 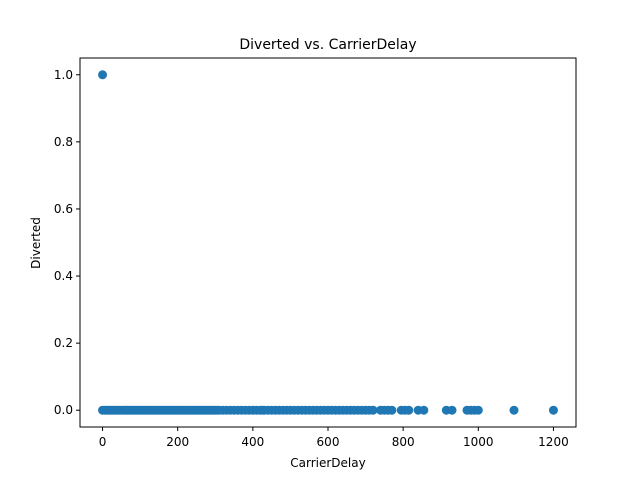 What do you see at coordinates (63, 142) in the screenshot?
I see `y-tick-label: 0.8` at bounding box center [63, 142].